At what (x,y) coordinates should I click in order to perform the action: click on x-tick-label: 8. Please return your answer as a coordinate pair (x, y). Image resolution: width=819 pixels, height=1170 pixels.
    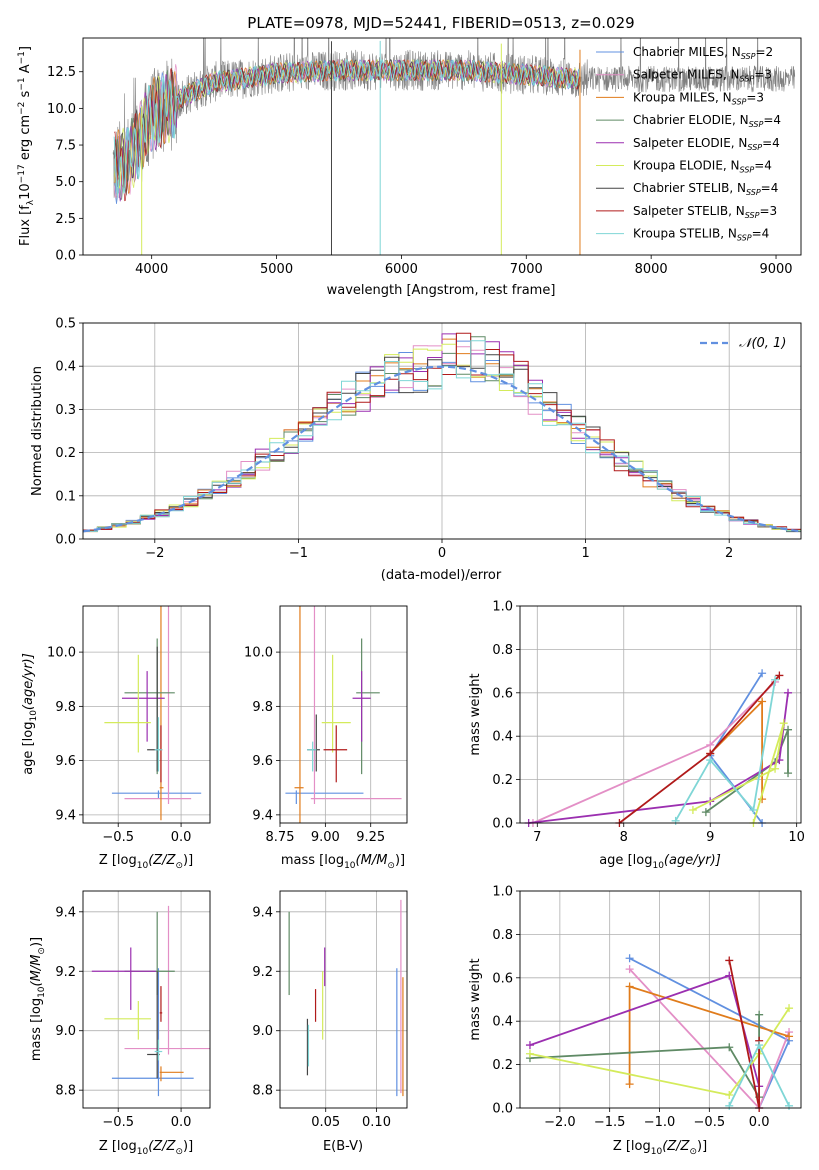
    Looking at the image, I should click on (624, 837).